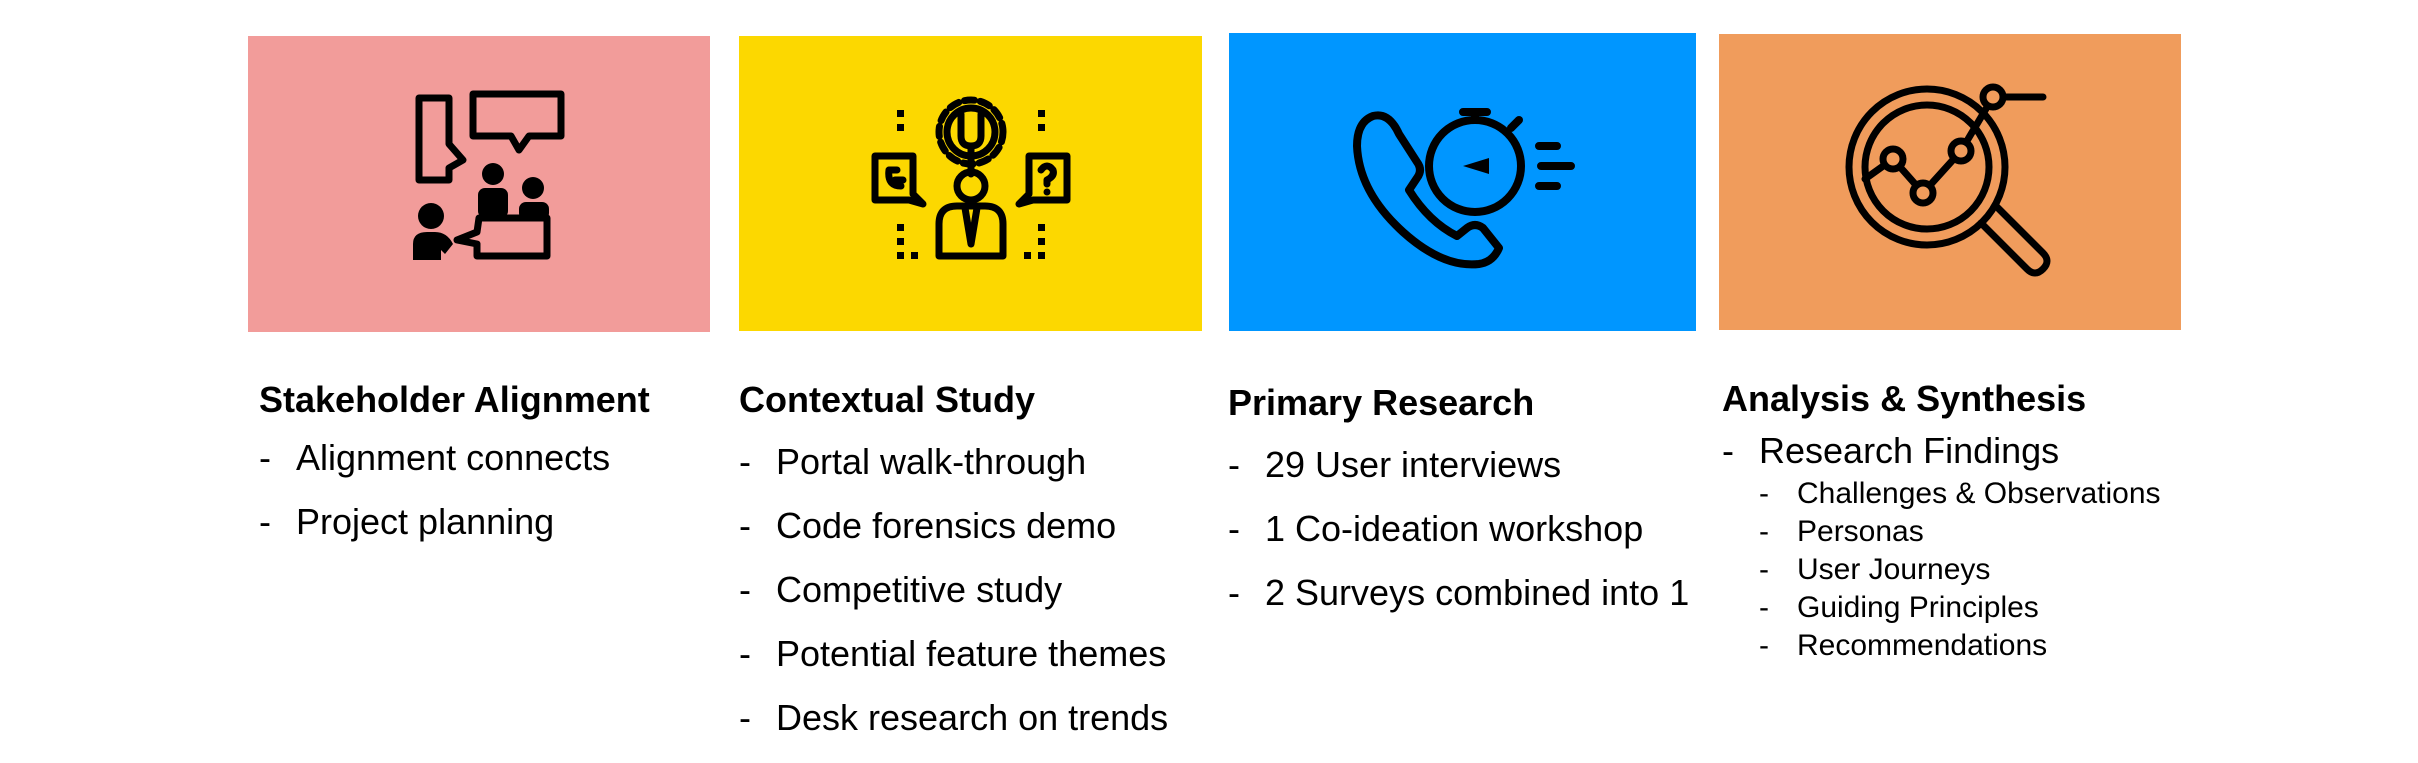 The width and height of the screenshot is (2418, 763). What do you see at coordinates (1960, 646) in the screenshot?
I see `sub-list-item: Recommendations` at bounding box center [1960, 646].